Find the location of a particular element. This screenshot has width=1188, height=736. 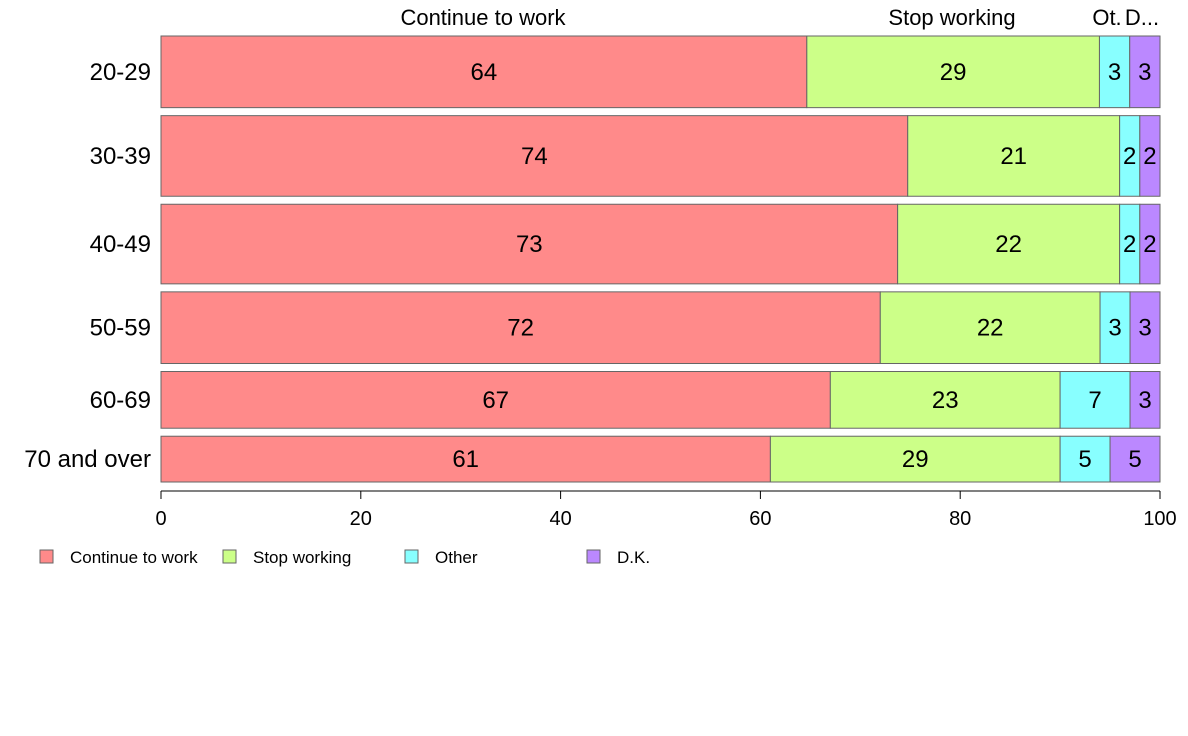

data-label: 74 is located at coordinates (534, 156).